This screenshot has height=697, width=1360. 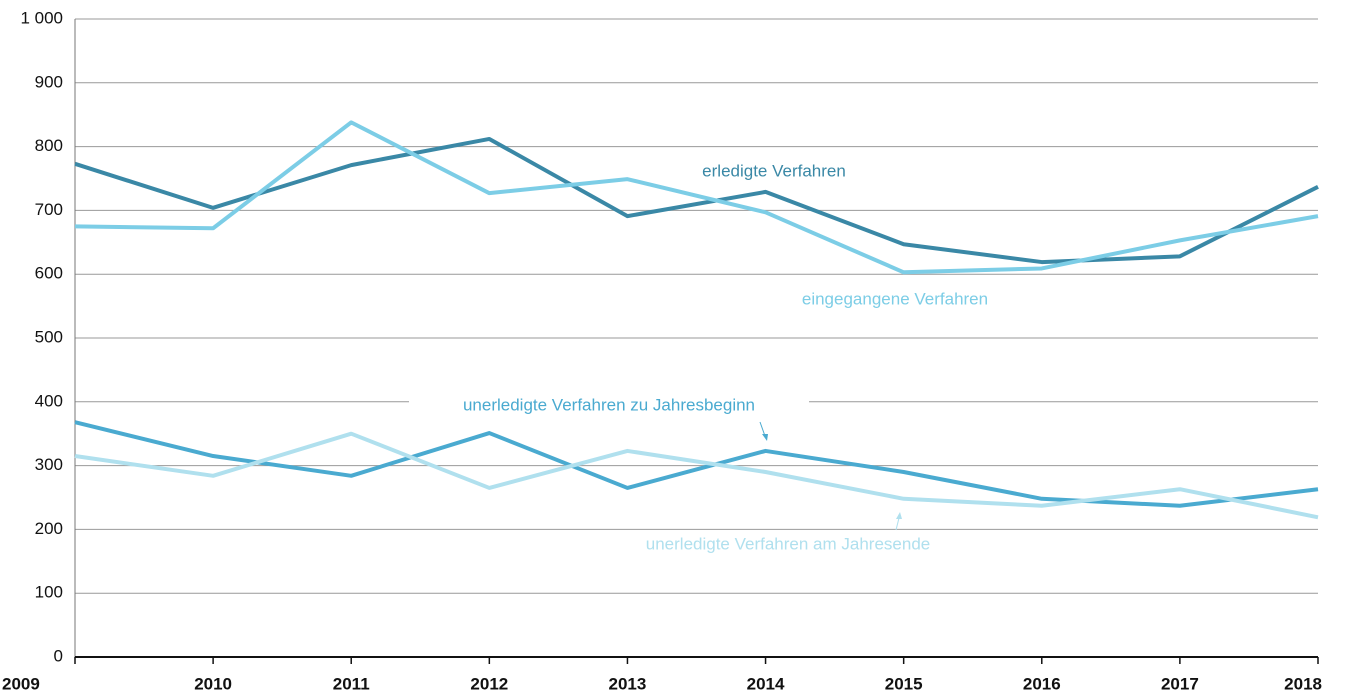 What do you see at coordinates (1303, 683) in the screenshot?
I see `x-tick-label: 2018` at bounding box center [1303, 683].